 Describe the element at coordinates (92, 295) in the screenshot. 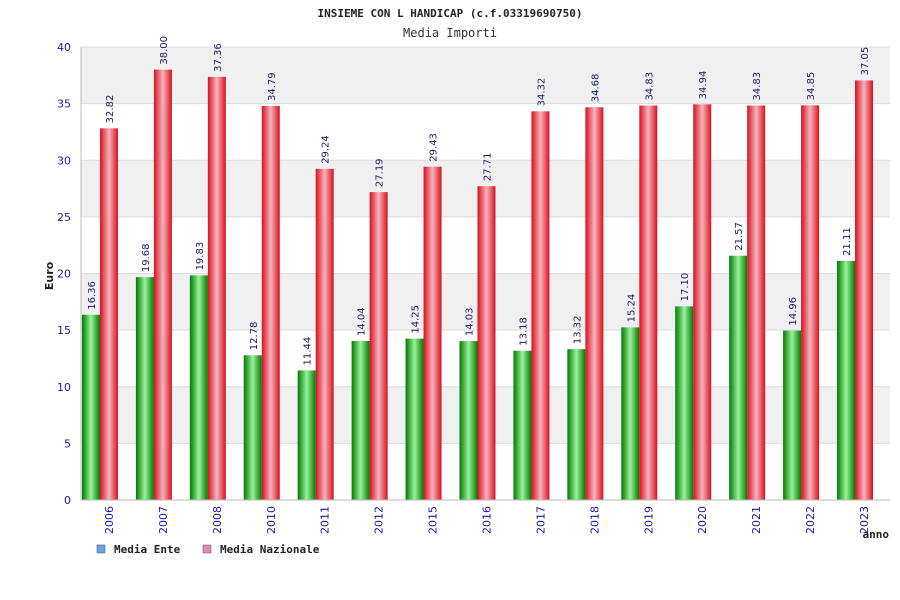

I see `data-label: 16.36` at that location.